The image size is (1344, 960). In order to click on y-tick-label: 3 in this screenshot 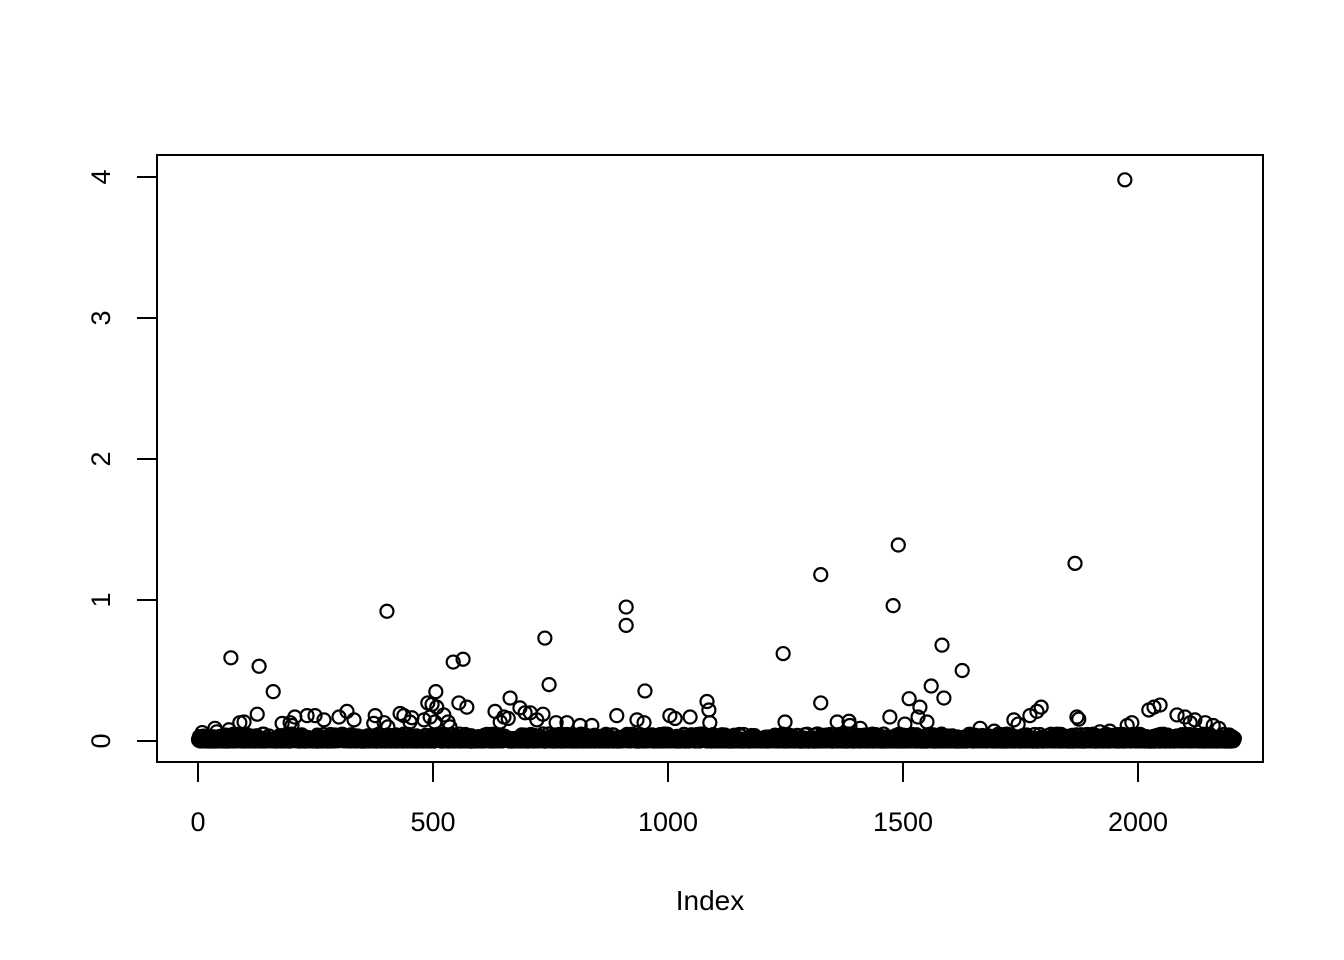, I will do `click(101, 317)`.